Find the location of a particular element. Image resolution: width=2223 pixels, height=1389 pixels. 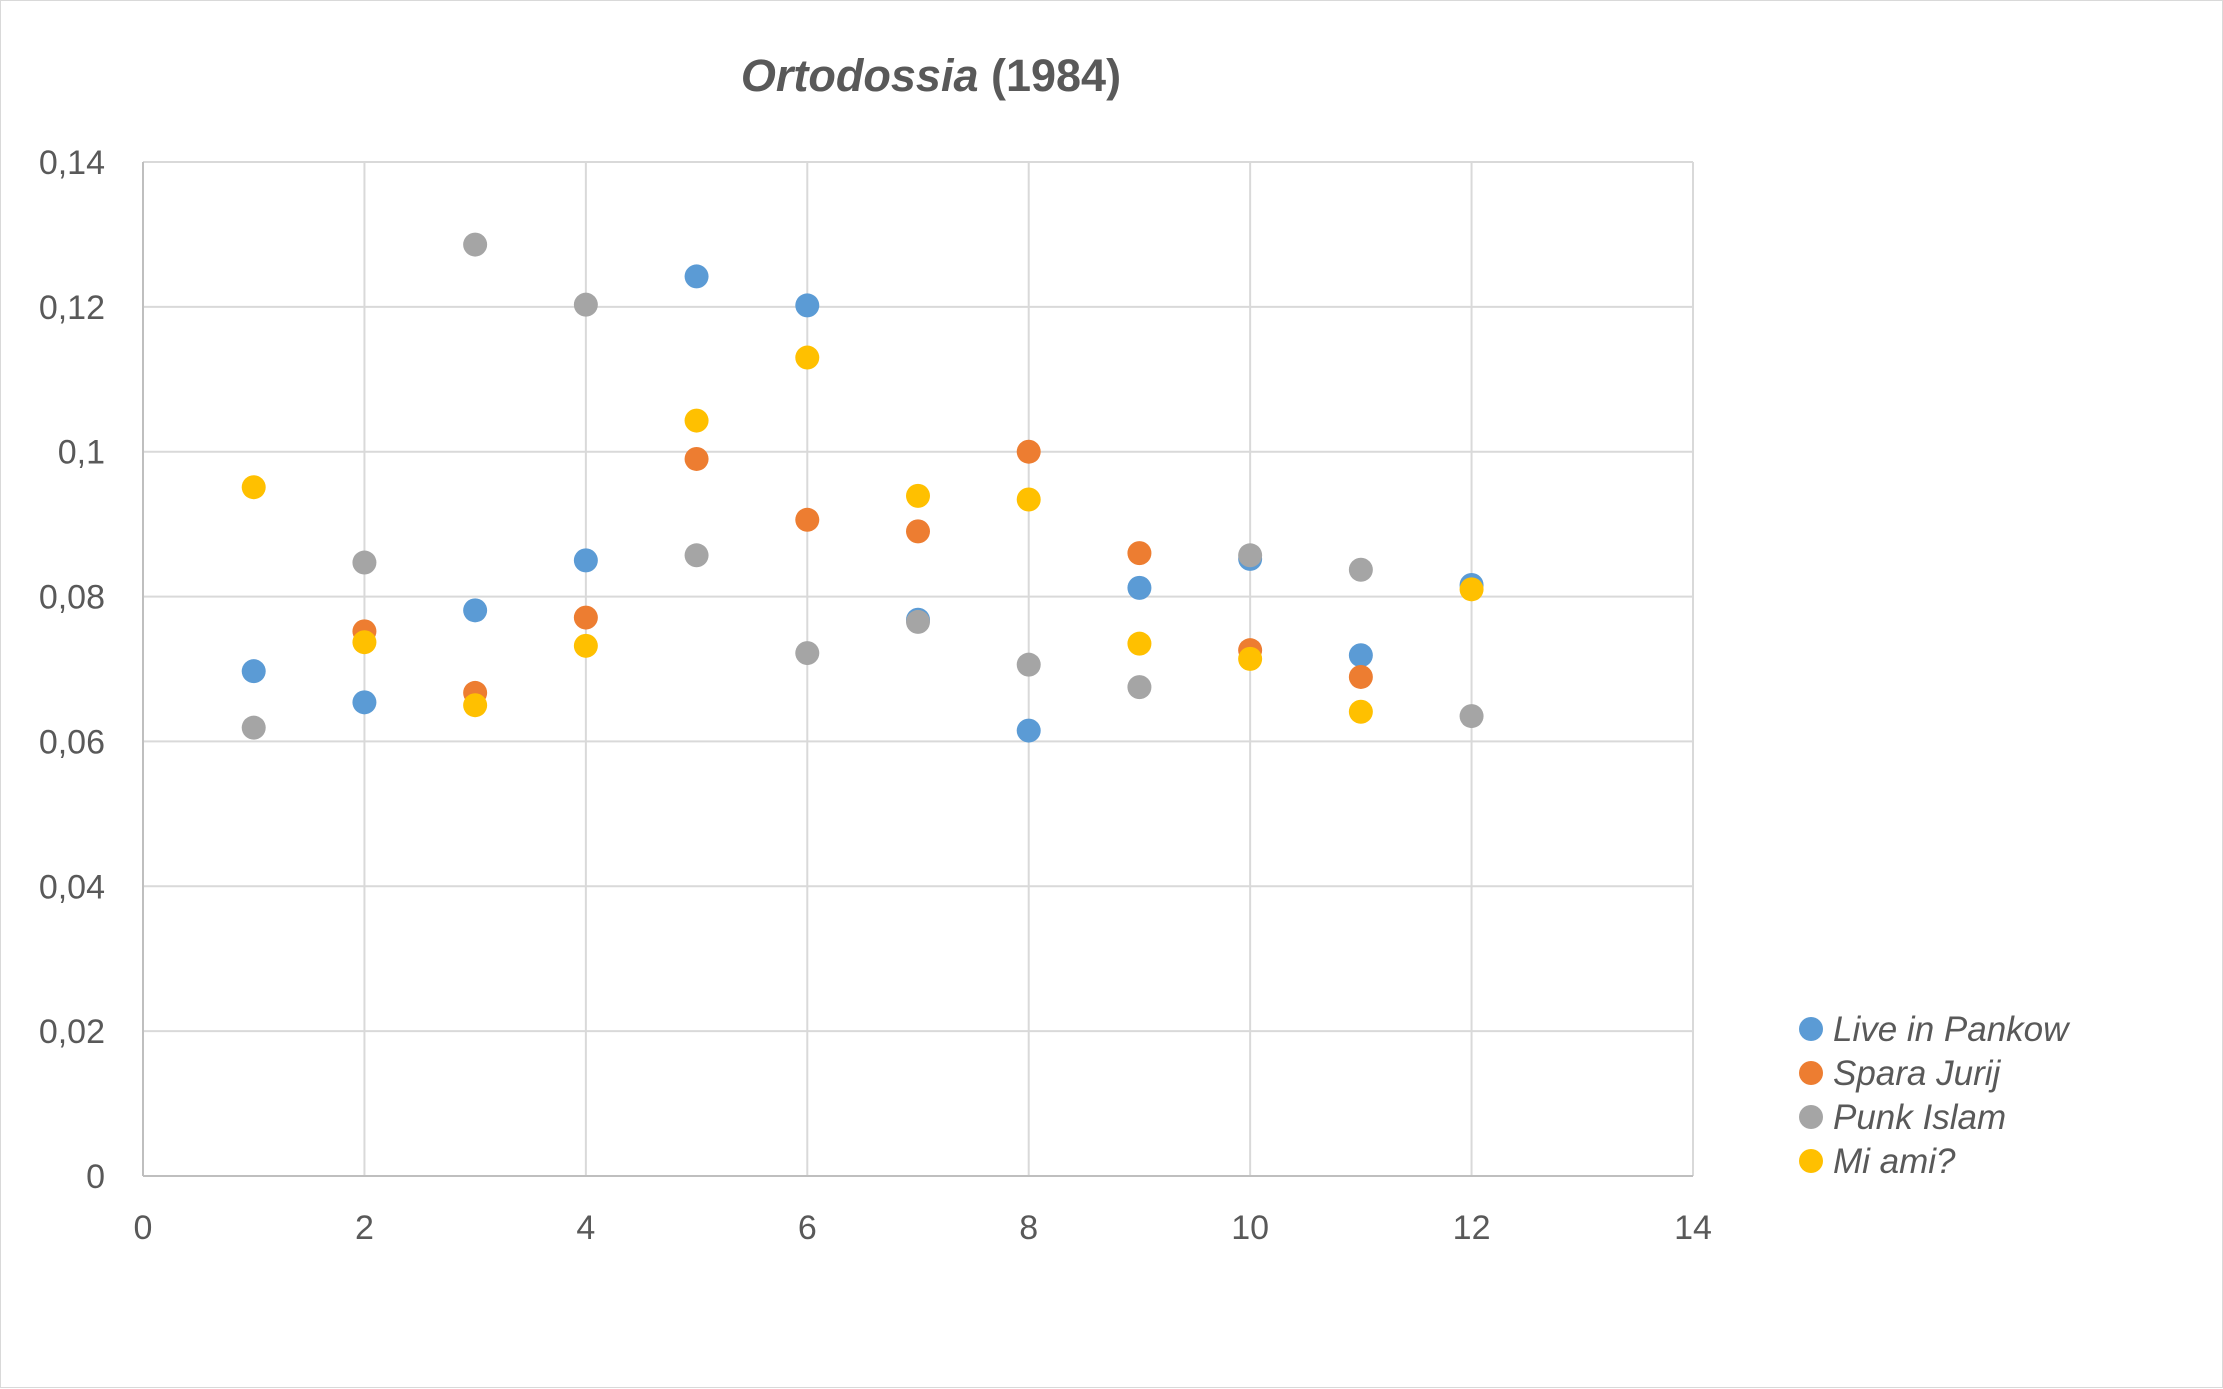

chart-title-rest: (1984) is located at coordinates (1049, 75).